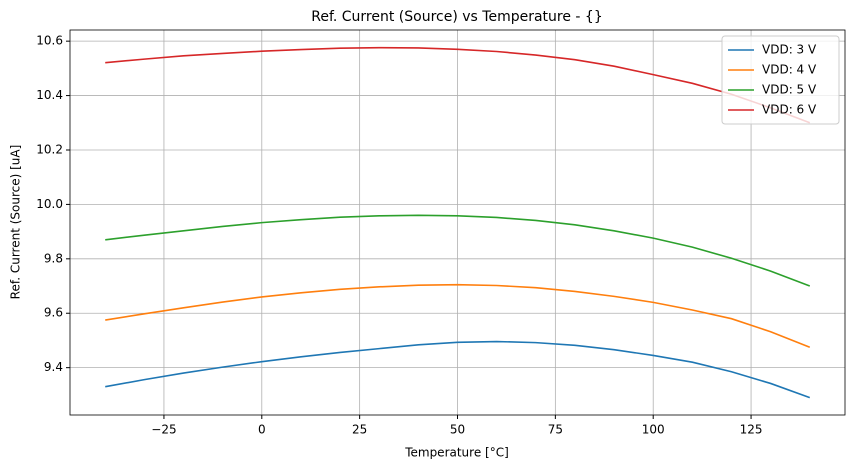 This screenshot has height=470, width=855. I want to click on legend-label: VDD: 6 V, so click(789, 110).